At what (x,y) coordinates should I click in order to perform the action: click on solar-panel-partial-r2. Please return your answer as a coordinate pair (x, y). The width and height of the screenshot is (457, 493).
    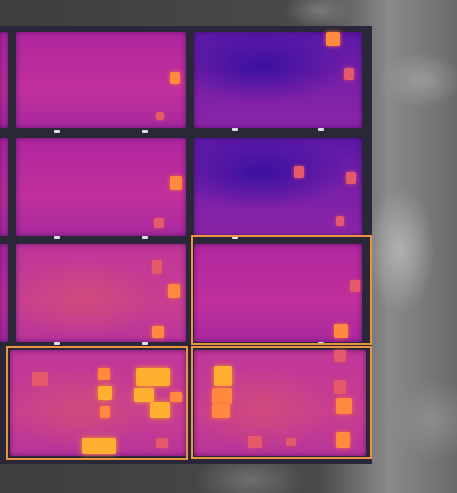
    Looking at the image, I should click on (4, 187).